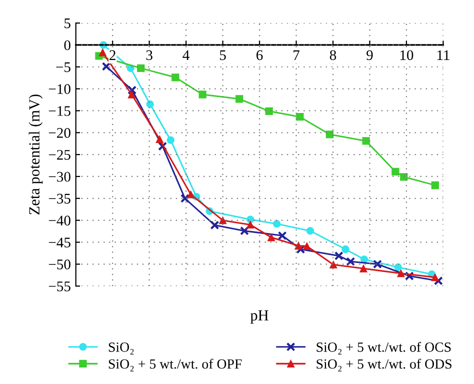  Describe the element at coordinates (59, 155) in the screenshot. I see `y-tick-label: −25` at that location.